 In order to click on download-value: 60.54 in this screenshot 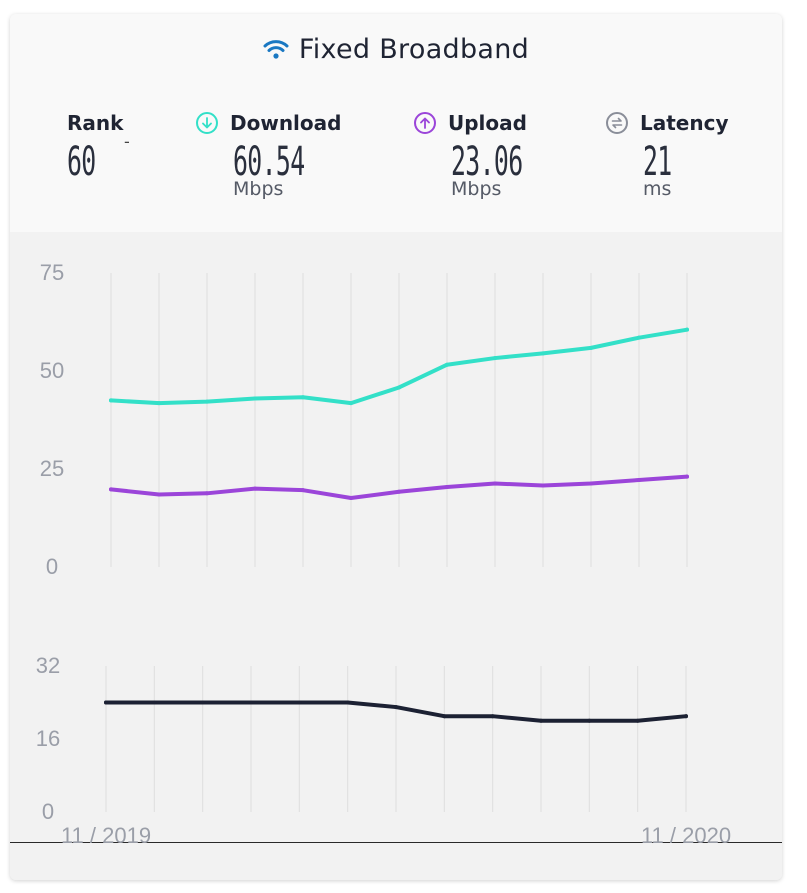, I will do `click(269, 162)`.